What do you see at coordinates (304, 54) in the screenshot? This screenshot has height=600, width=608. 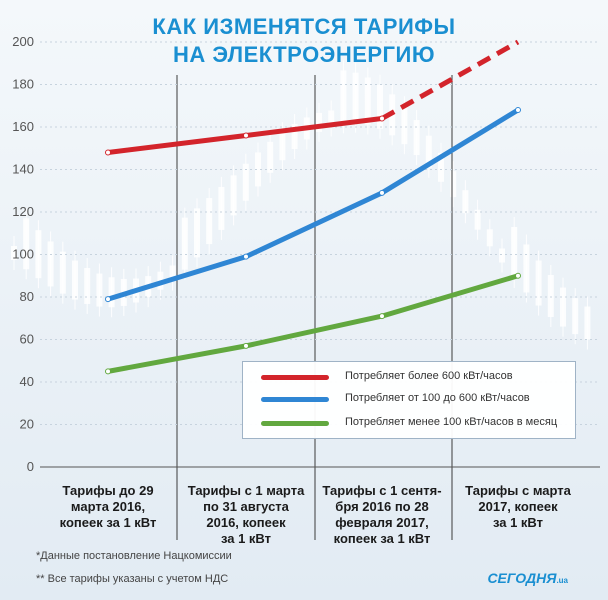 I see `chart-title-line2: НА ЭЛЕКТРОЭНЕРГИЮ` at bounding box center [304, 54].